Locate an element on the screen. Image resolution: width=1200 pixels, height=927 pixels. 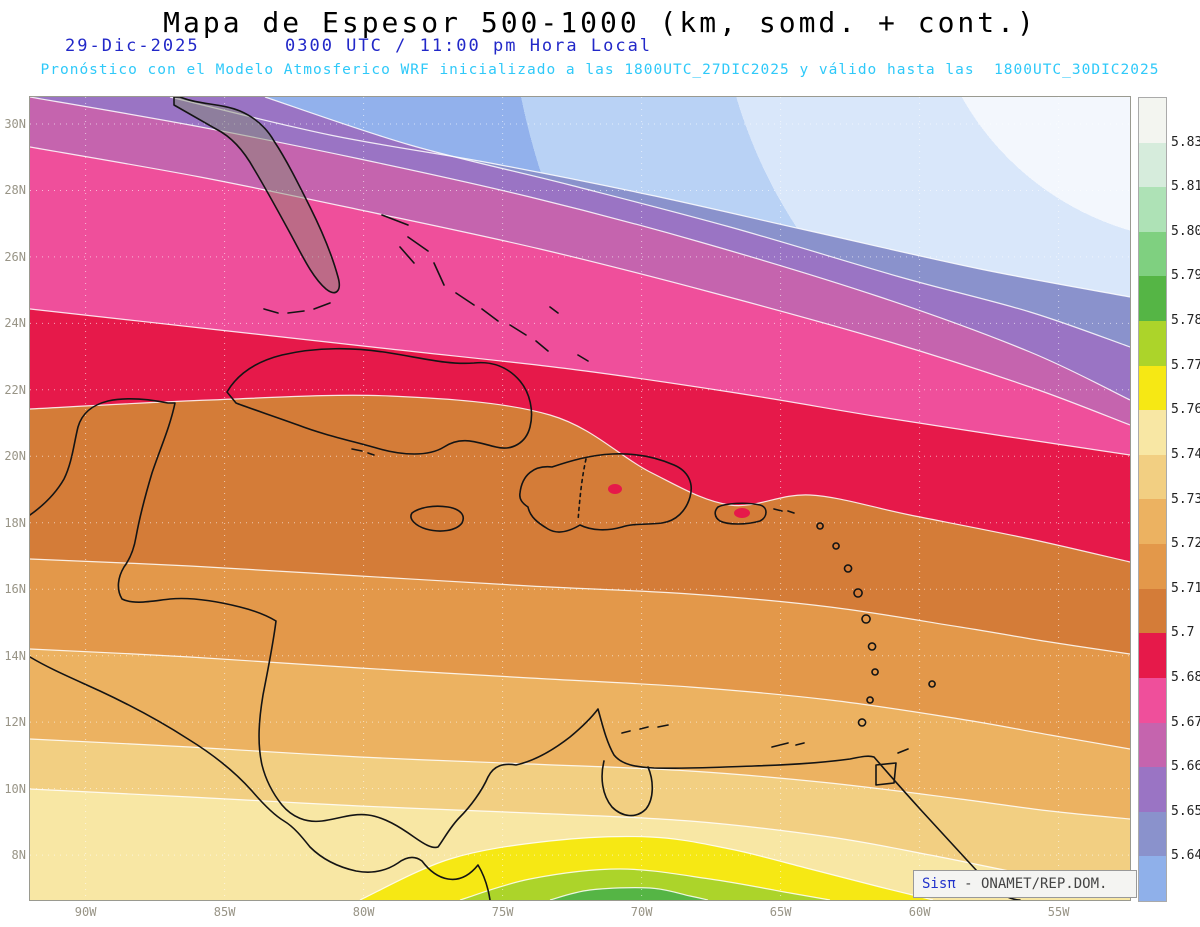
lon-label-75W: 75W is located at coordinates (502, 912).